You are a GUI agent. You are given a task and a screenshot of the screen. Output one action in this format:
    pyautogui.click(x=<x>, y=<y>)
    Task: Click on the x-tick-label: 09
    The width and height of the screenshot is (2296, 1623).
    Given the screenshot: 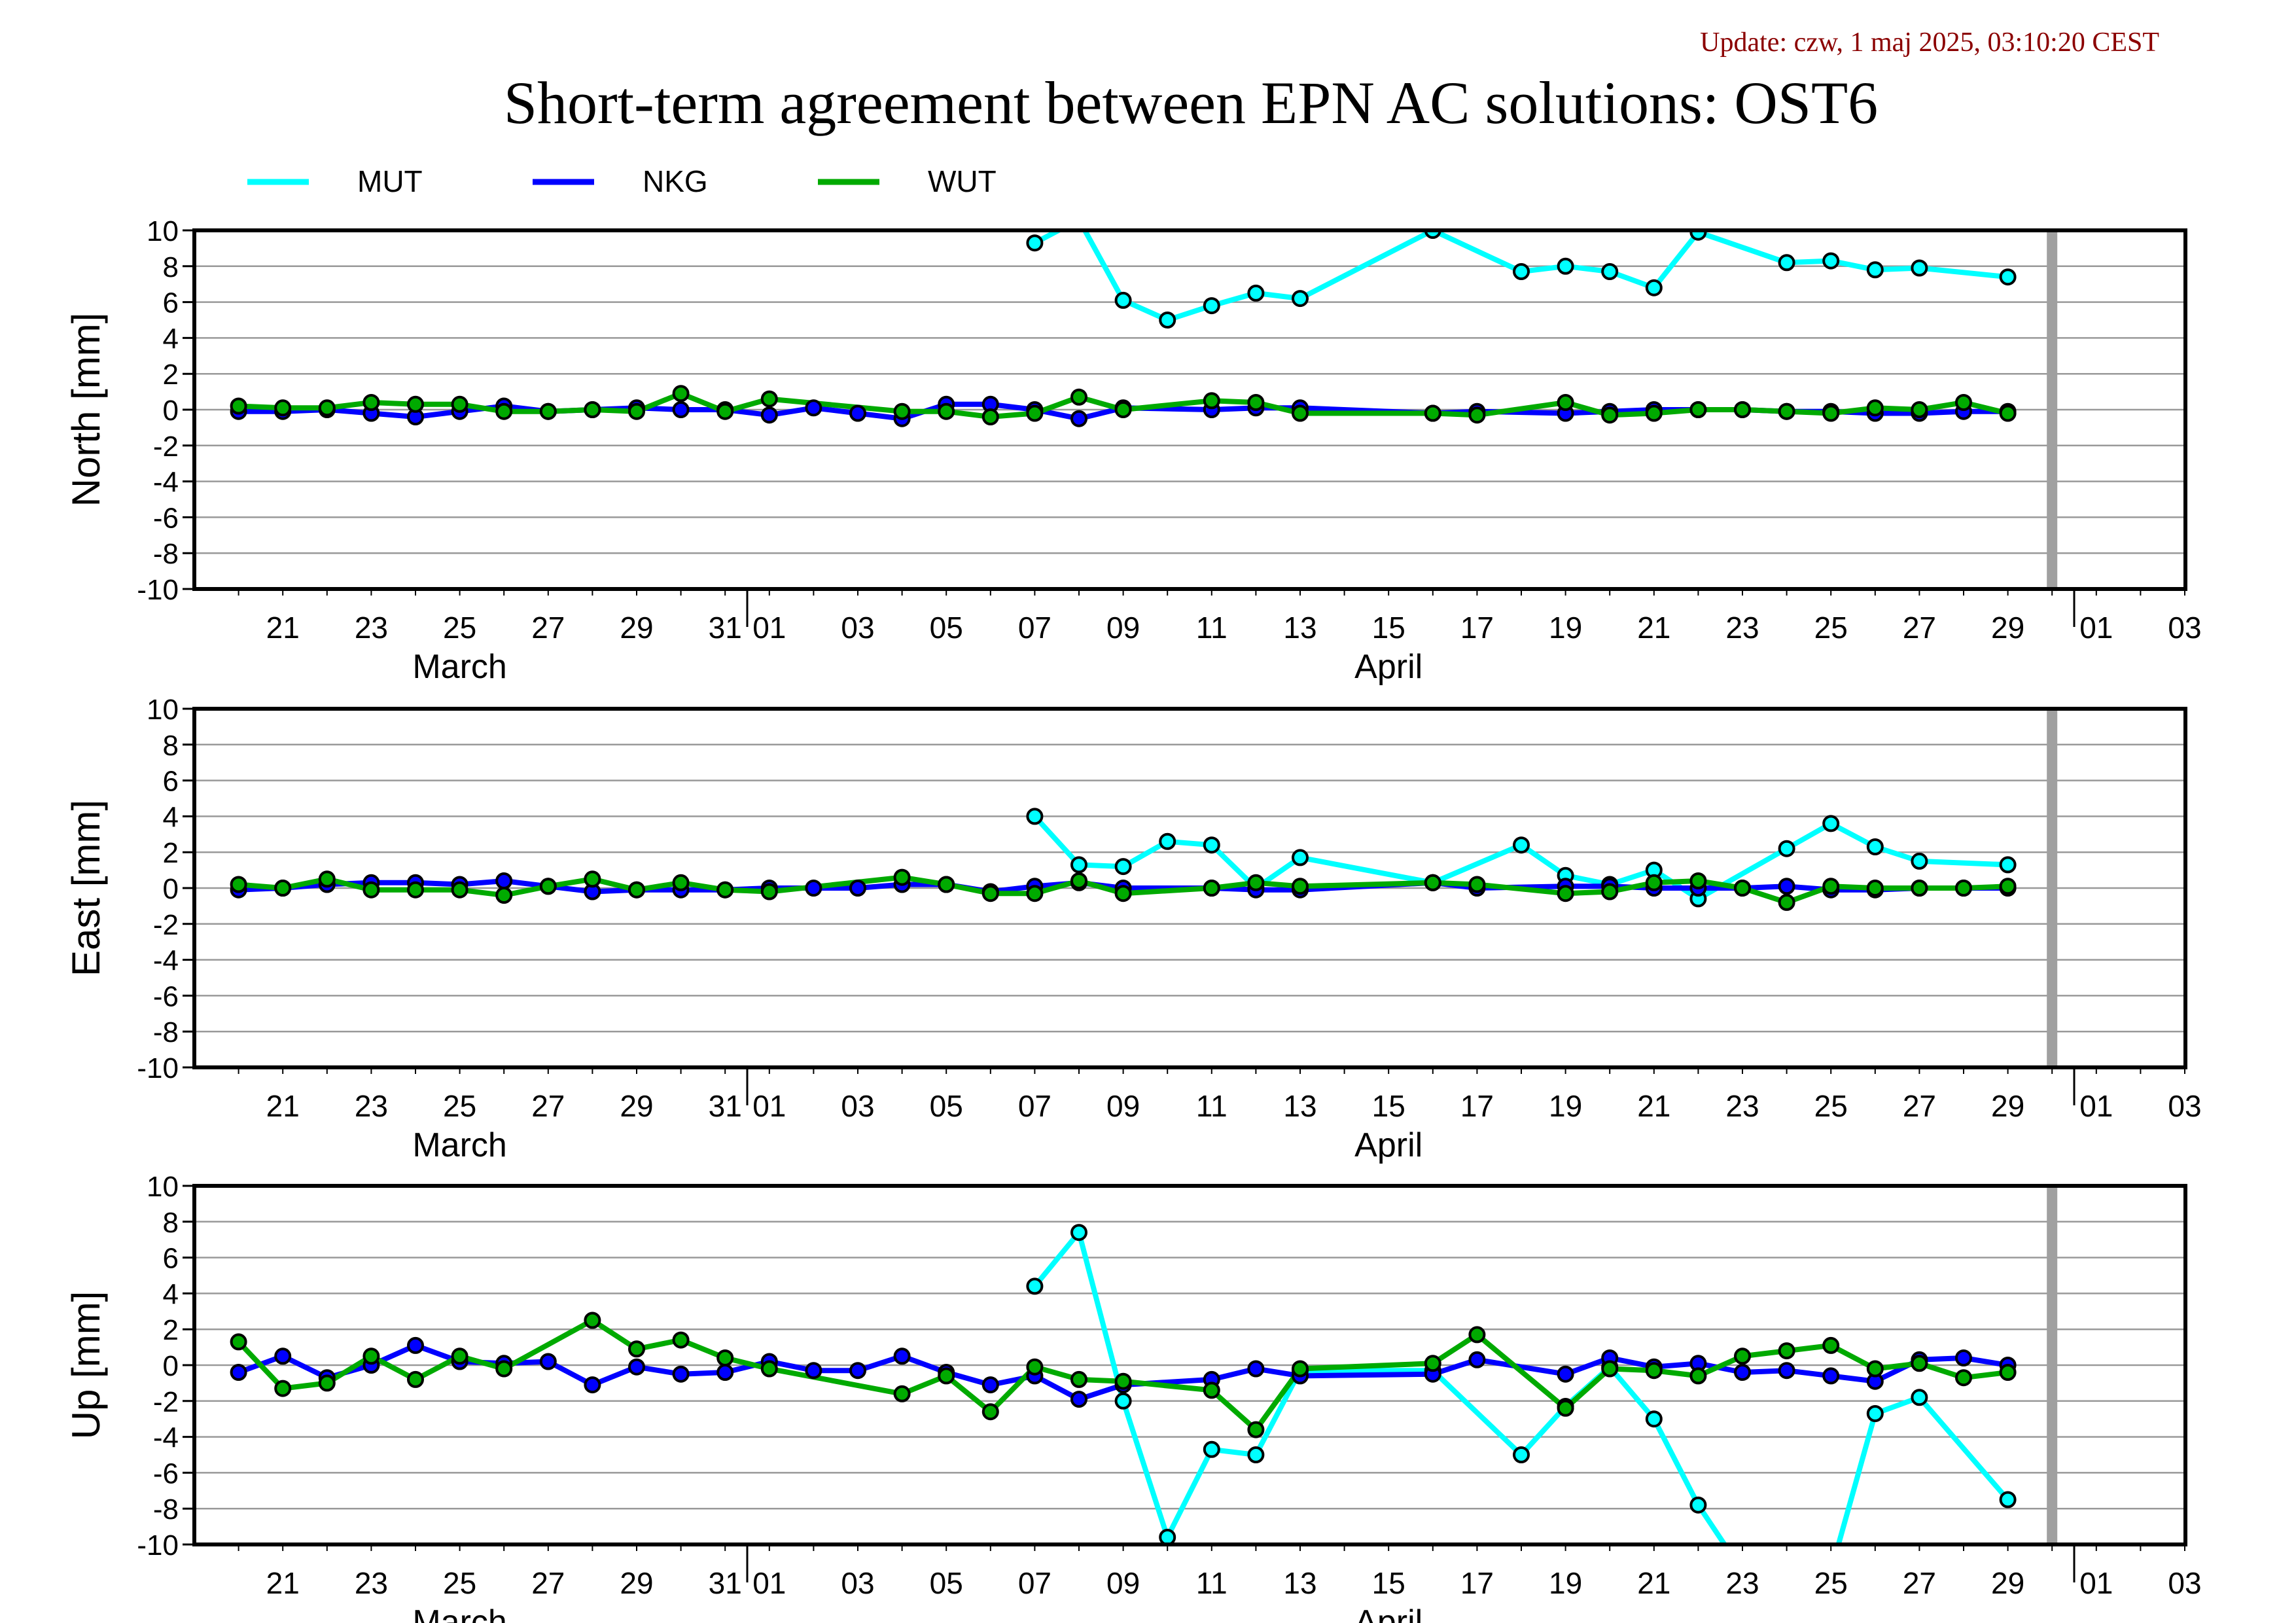 What is the action you would take?
    pyautogui.click(x=1123, y=628)
    